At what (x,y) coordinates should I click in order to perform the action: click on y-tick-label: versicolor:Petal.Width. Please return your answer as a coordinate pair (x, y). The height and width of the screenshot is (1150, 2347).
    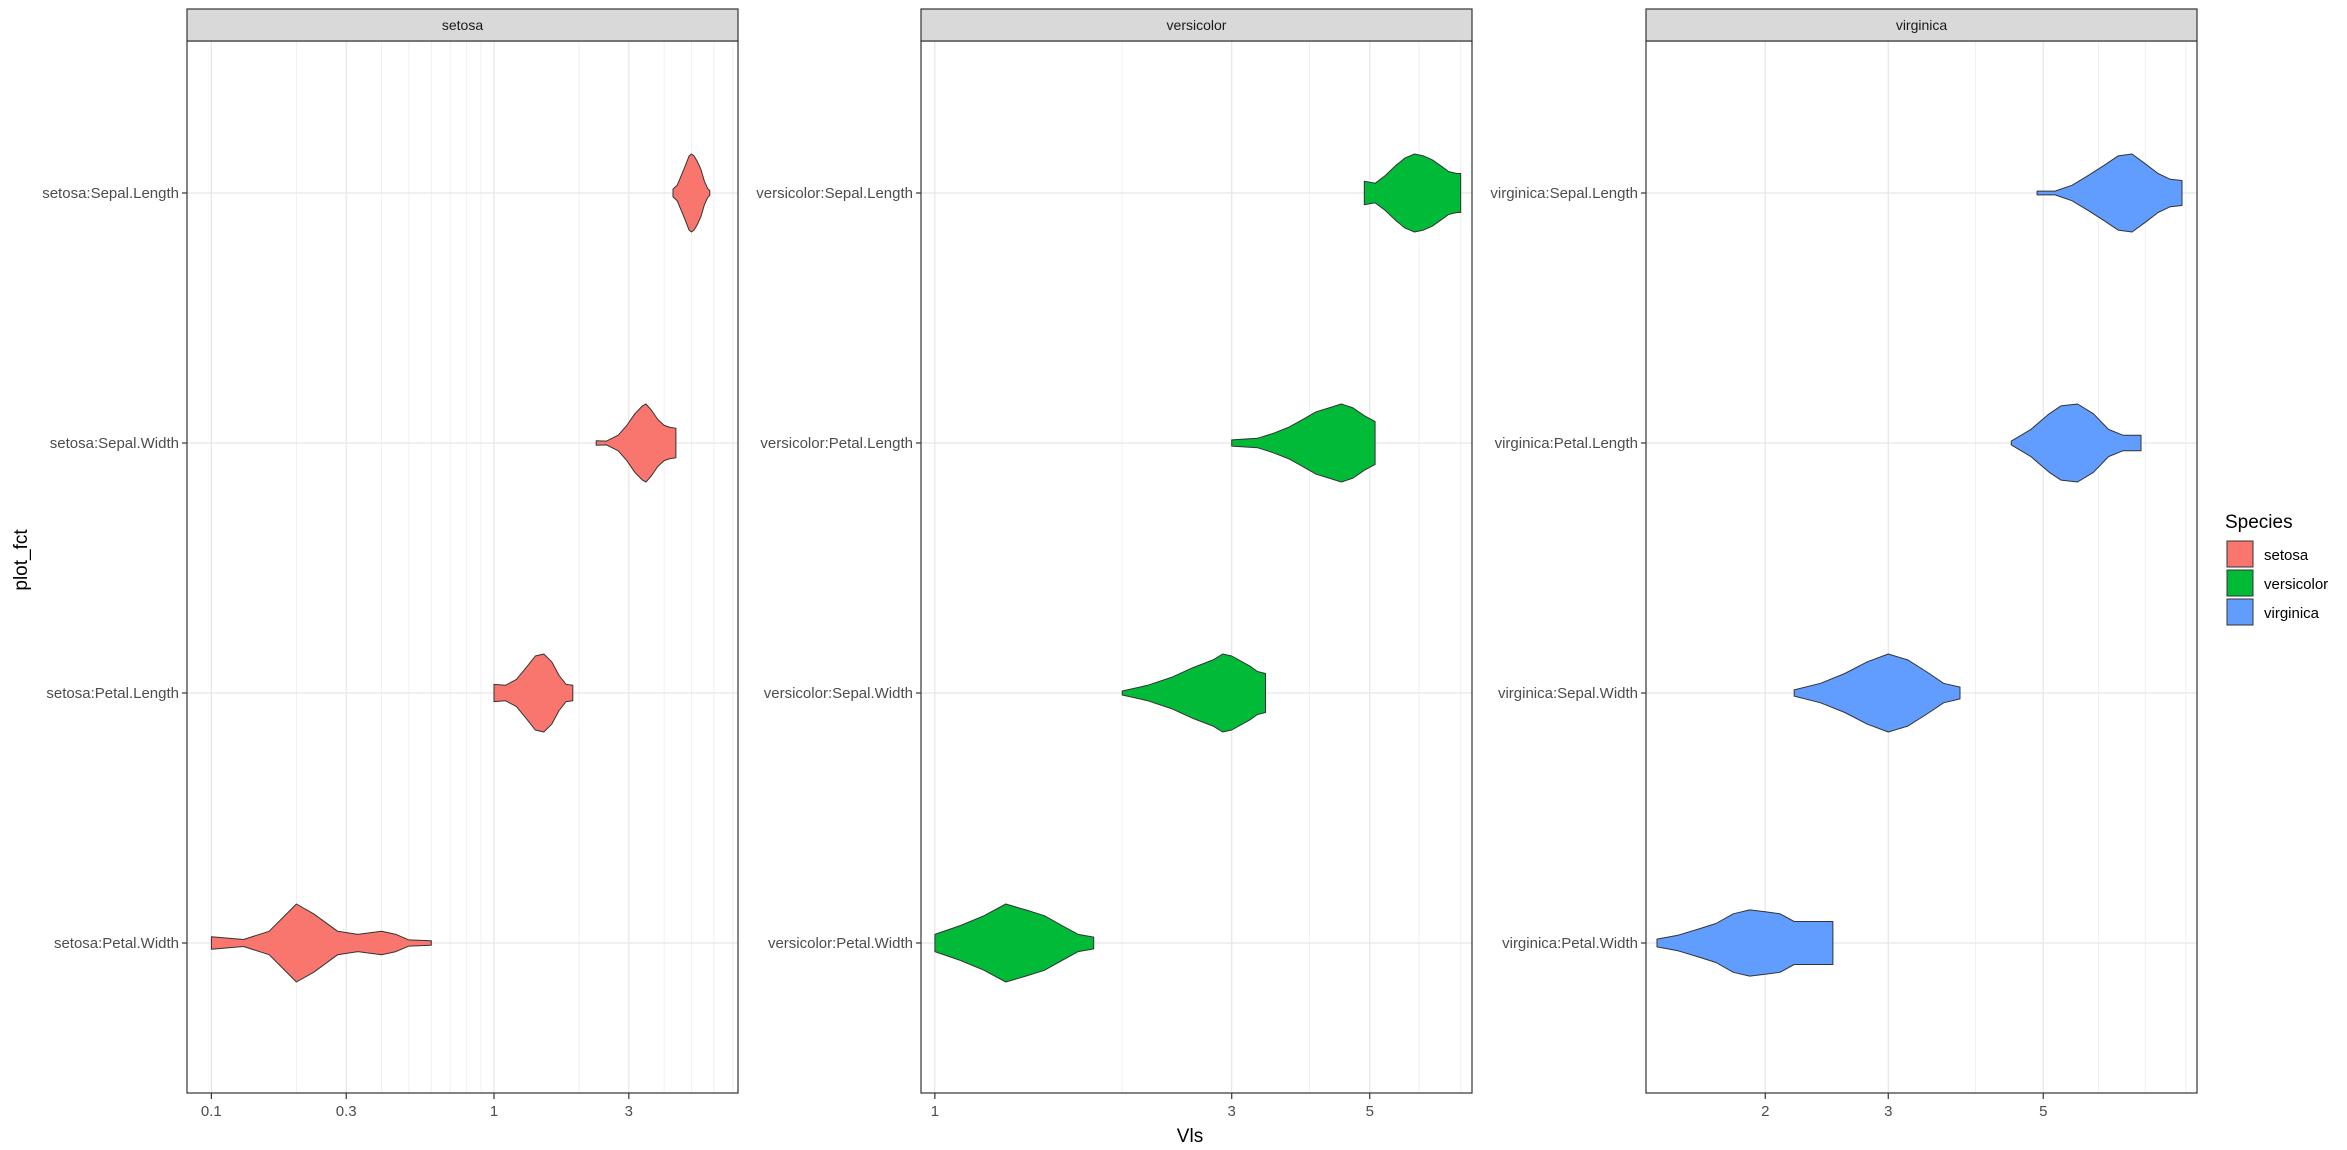
    Looking at the image, I should click on (840, 943).